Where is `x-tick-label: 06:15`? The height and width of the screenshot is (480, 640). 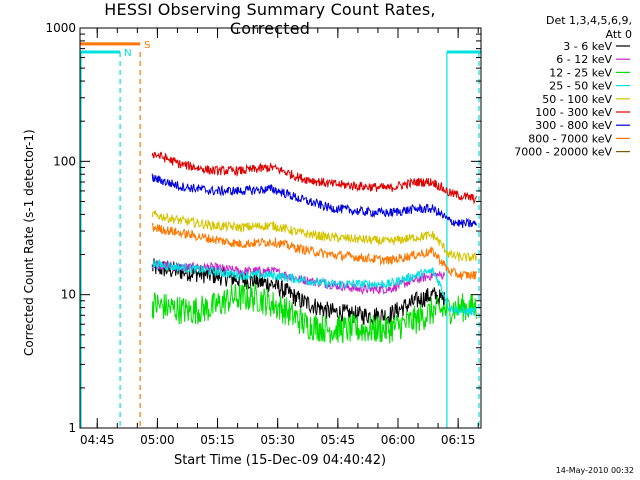
x-tick-label: 06:15 is located at coordinates (458, 440).